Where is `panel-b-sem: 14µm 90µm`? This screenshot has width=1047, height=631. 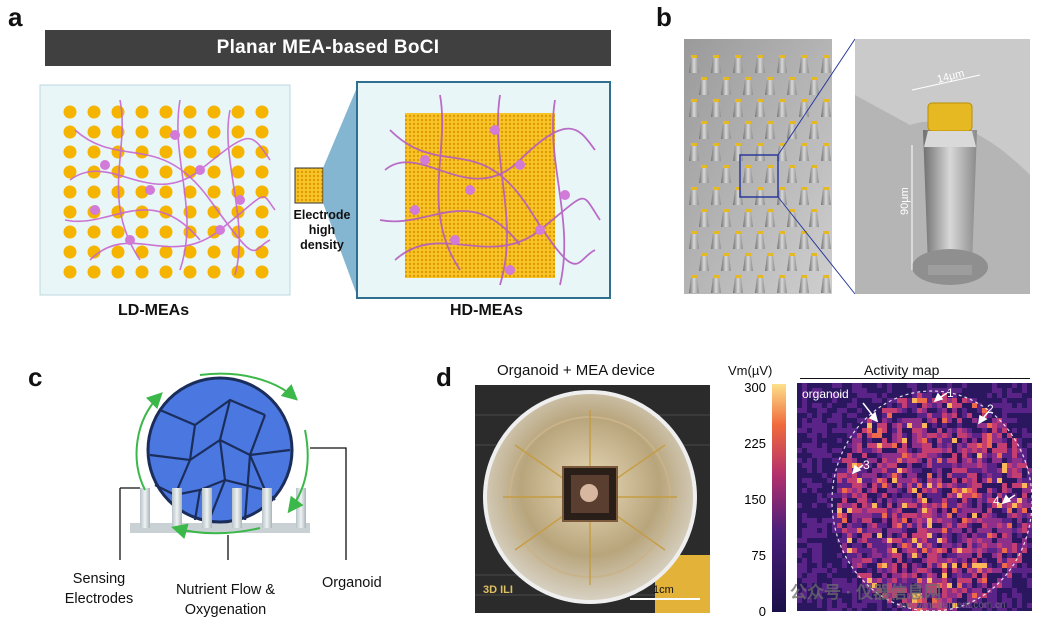 panel-b-sem: 14µm 90µm is located at coordinates (857, 166).